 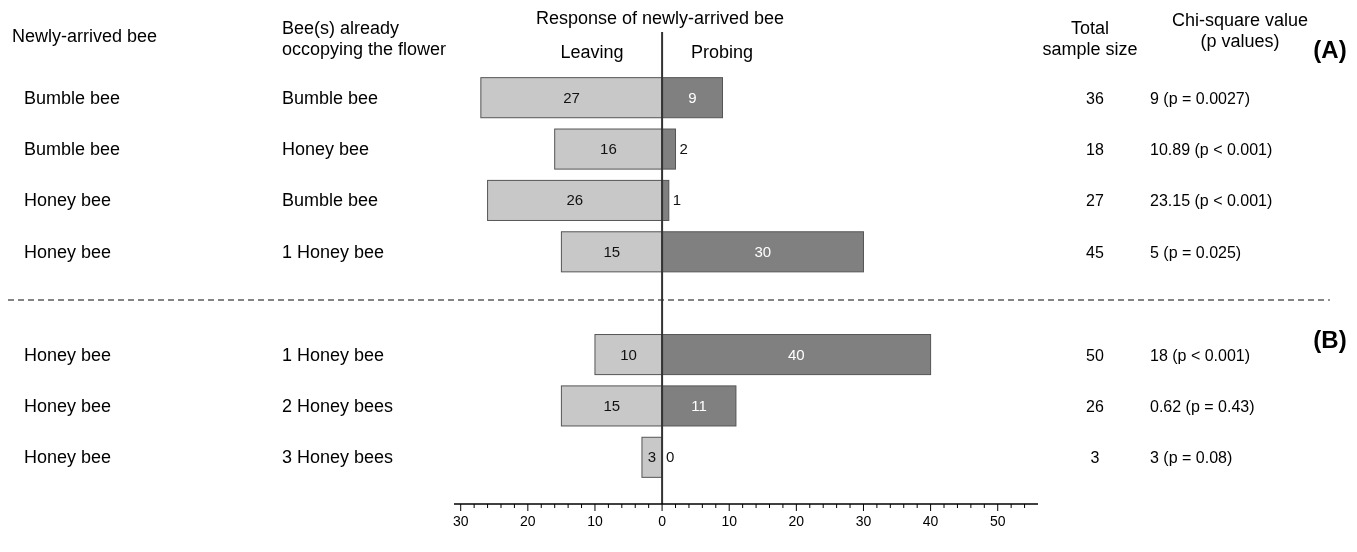 I want to click on text: (B), so click(x=1330, y=339).